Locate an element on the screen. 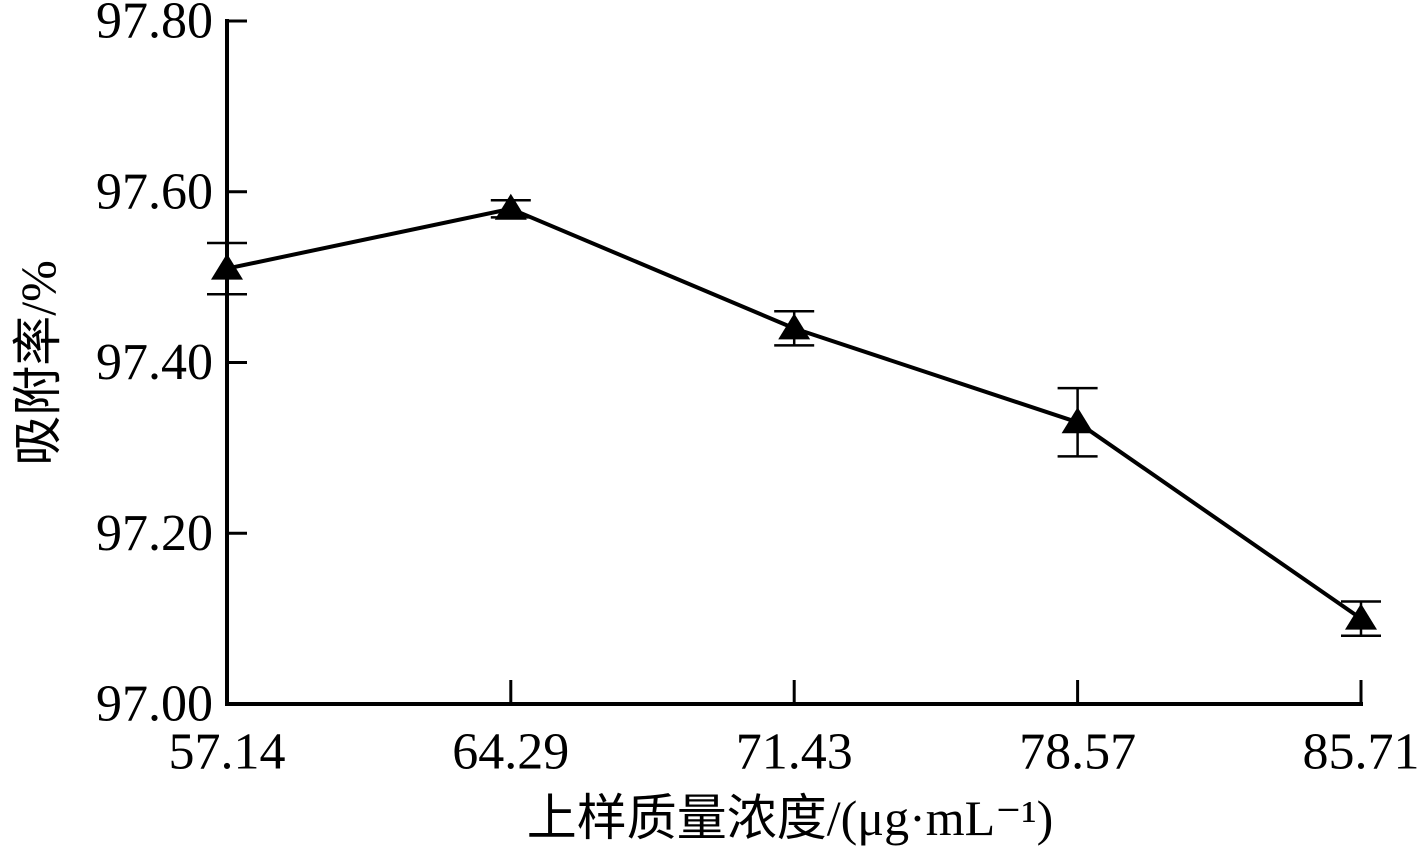  y-tick-label: 97.40 is located at coordinates (154, 362).